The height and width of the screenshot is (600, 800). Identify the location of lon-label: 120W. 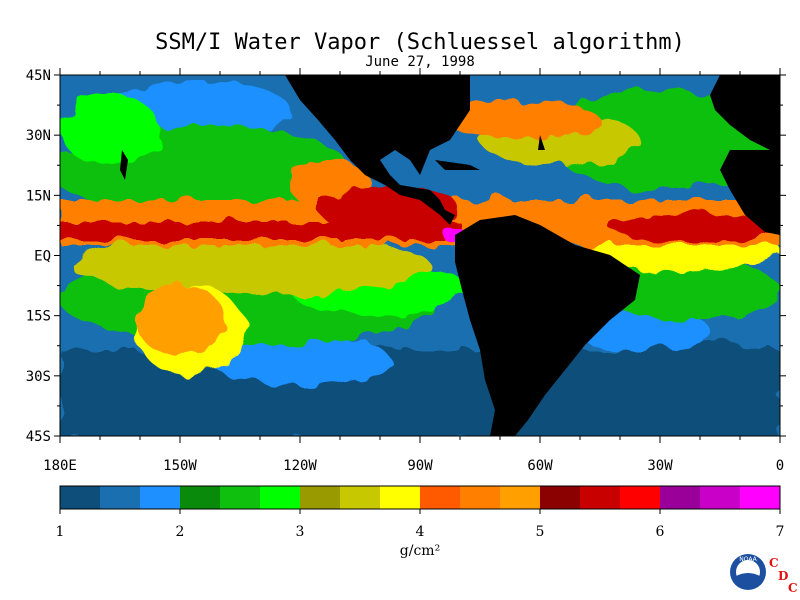
(300, 466).